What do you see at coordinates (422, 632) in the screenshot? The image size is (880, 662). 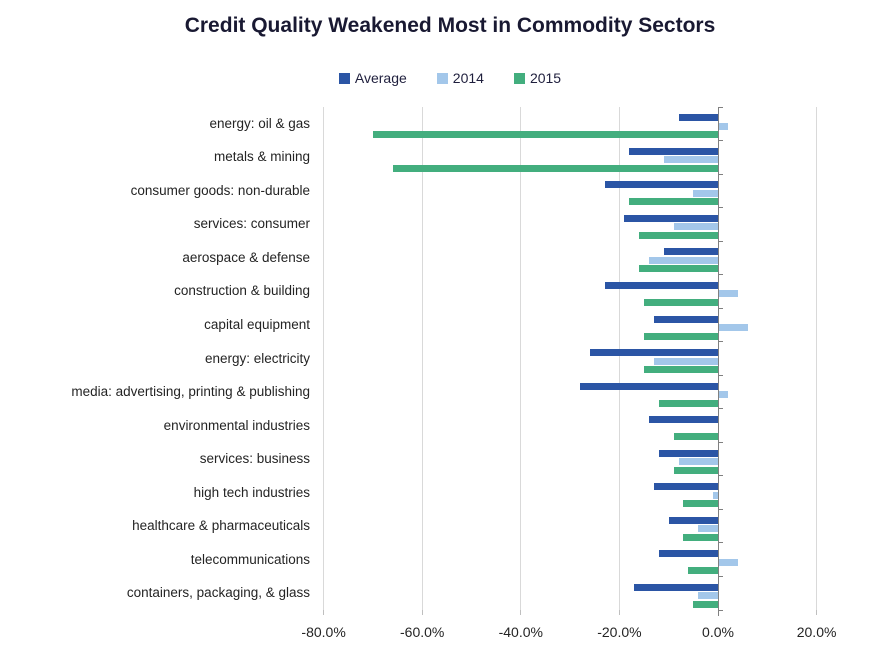 I see `x-axis-tick-label: -60.0%` at bounding box center [422, 632].